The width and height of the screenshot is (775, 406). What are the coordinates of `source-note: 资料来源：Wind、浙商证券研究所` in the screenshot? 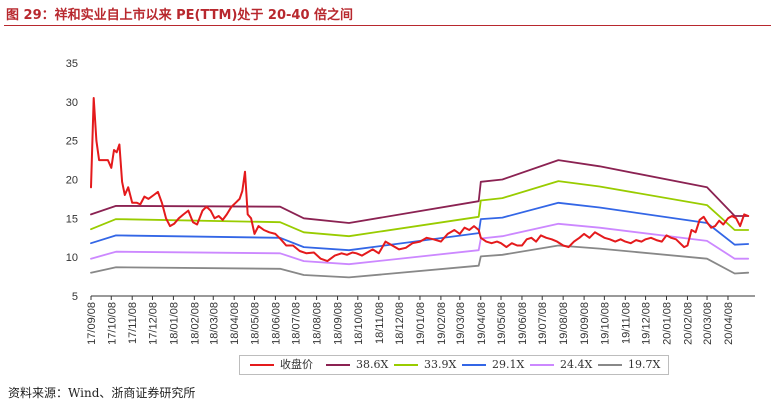 It's located at (102, 393).